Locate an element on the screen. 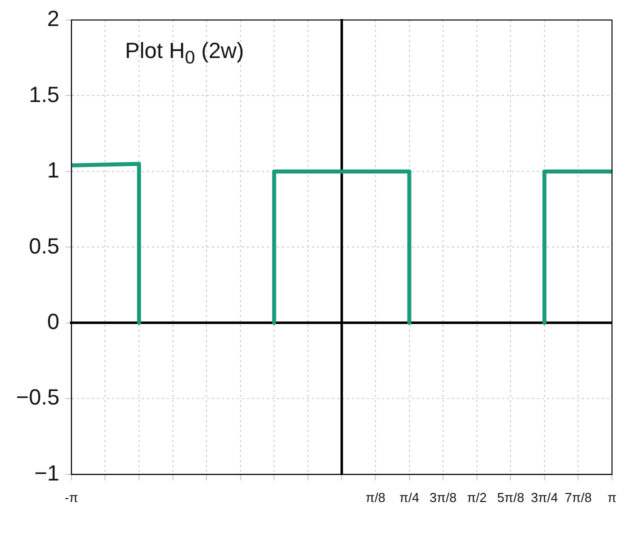  x-tick-label: π is located at coordinates (612, 497).